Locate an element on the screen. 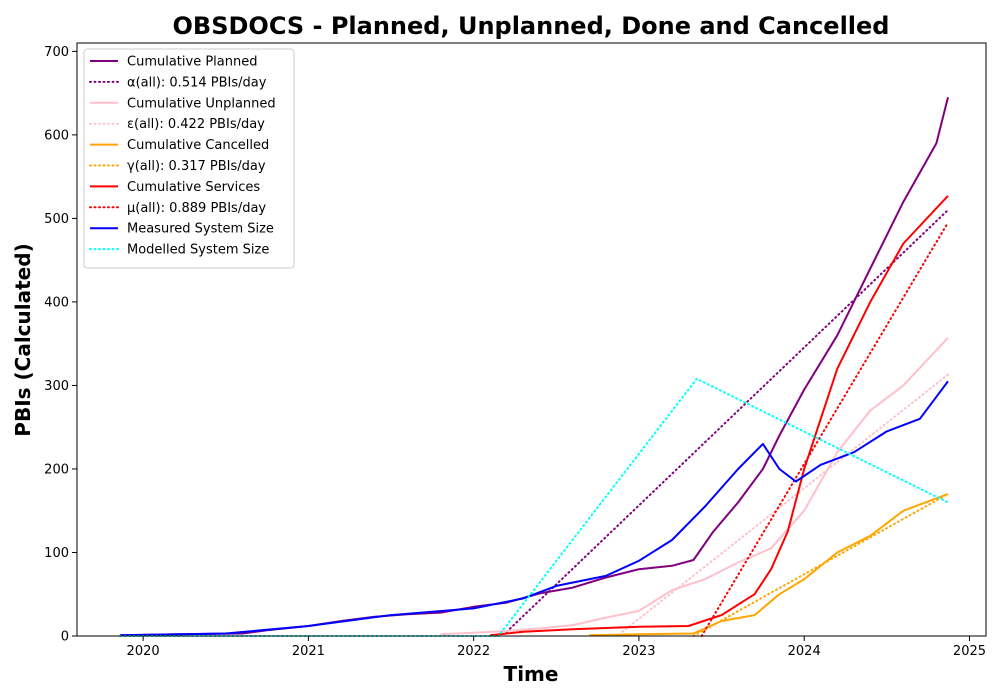 Image resolution: width=1000 pixels, height=700 pixels. legend-label: Modelled System Size is located at coordinates (198, 250).